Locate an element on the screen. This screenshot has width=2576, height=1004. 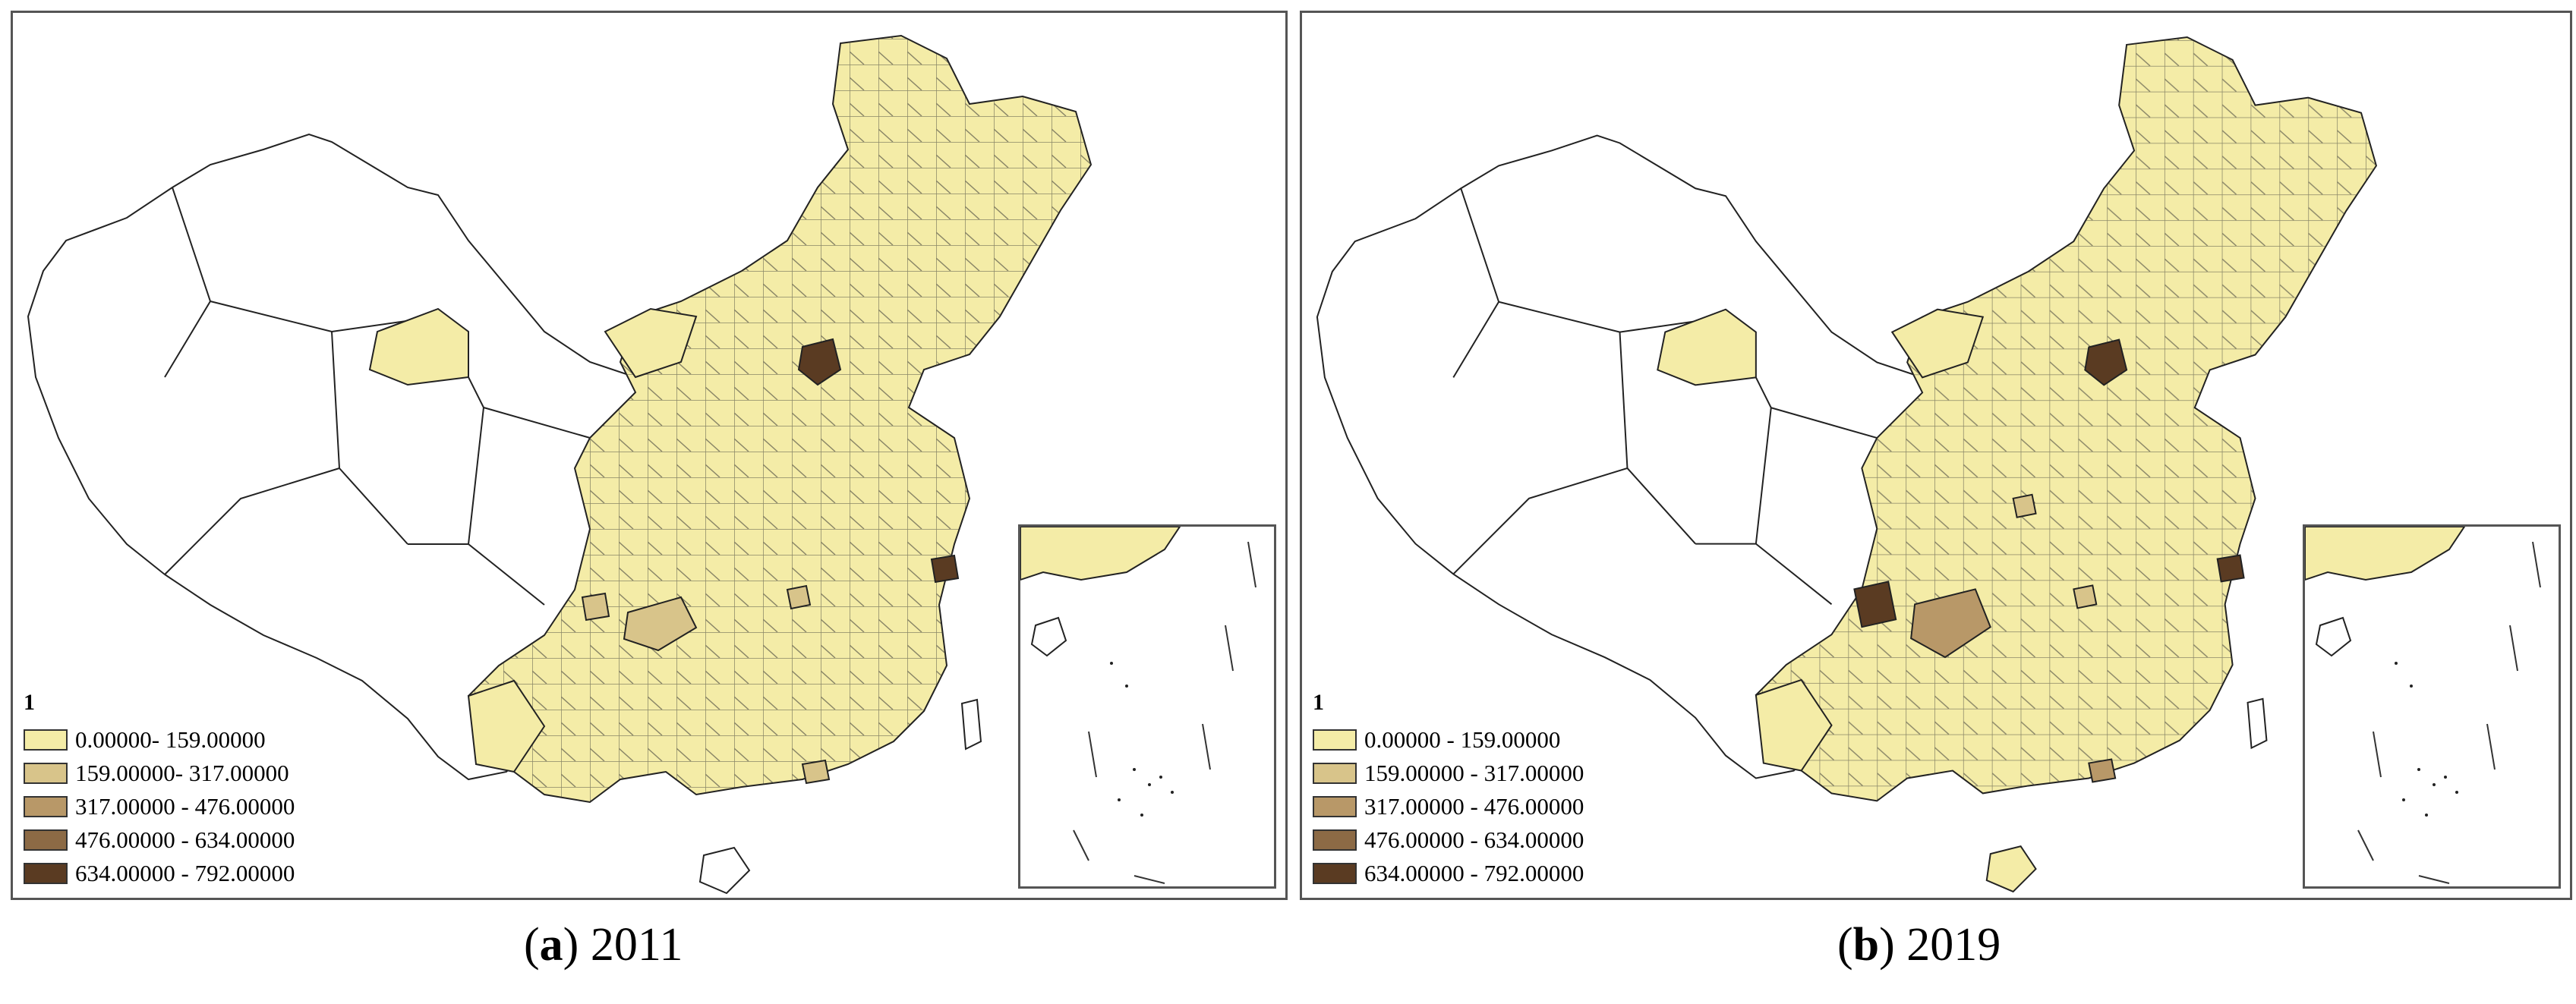
legend-row: 159.00000- 317.00000 is located at coordinates (159, 773).